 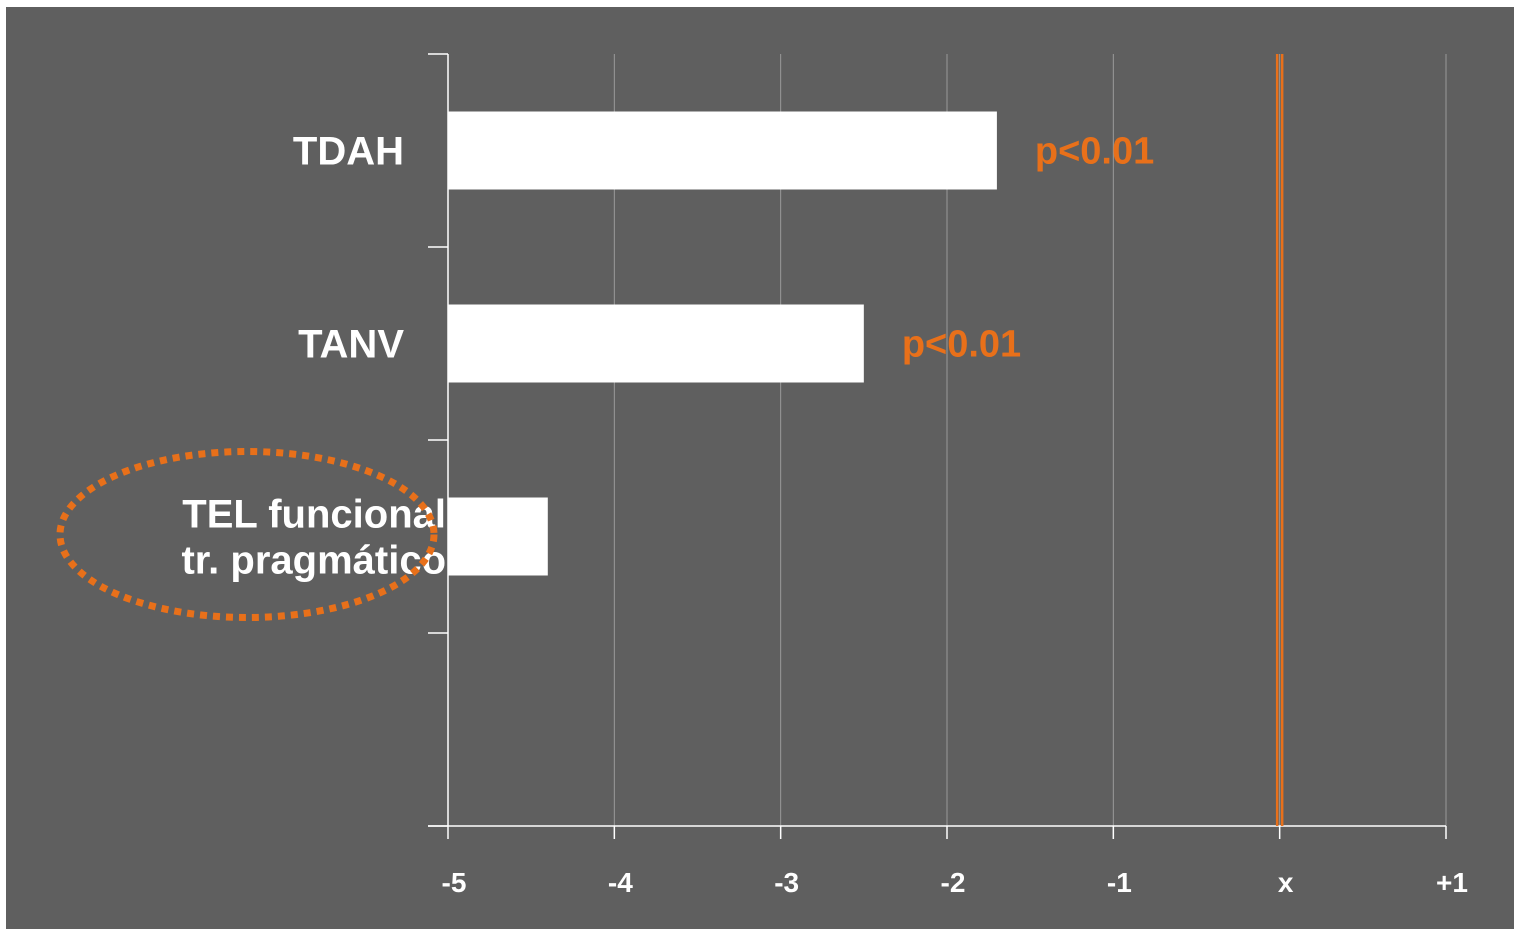 I want to click on highlight-ellipse, so click(x=247, y=534).